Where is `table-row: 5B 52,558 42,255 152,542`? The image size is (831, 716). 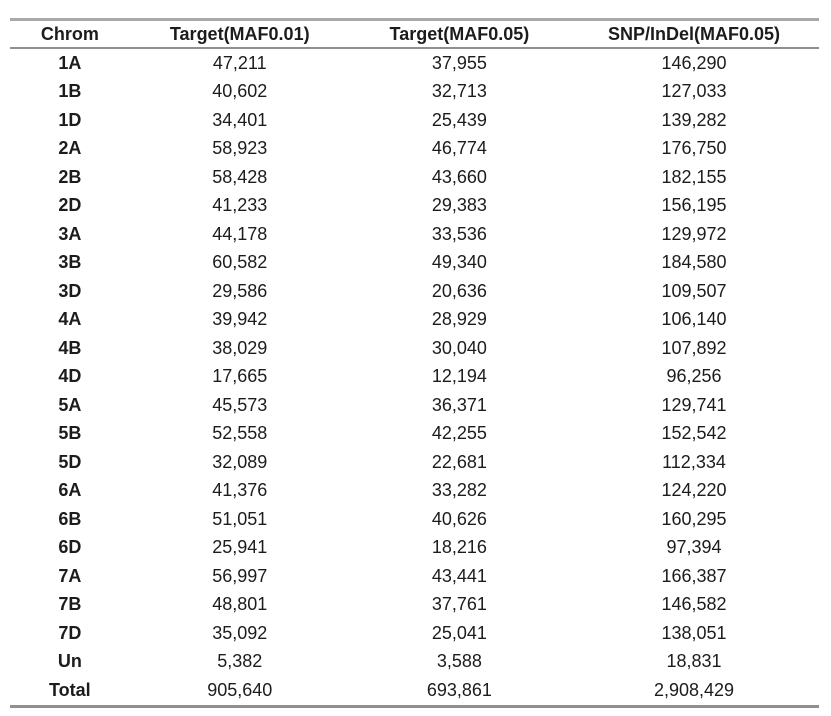 table-row: 5B 52,558 42,255 152,542 is located at coordinates (414, 434).